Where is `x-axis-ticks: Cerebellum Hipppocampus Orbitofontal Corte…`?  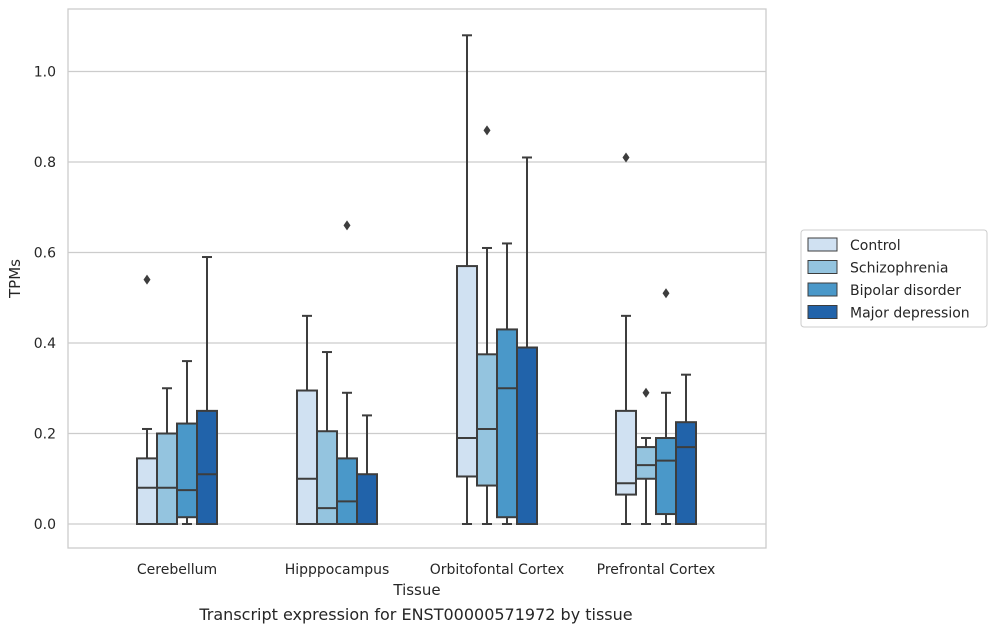
x-axis-ticks: Cerebellum Hipppocampus Orbitofontal Corte… is located at coordinates (426, 570).